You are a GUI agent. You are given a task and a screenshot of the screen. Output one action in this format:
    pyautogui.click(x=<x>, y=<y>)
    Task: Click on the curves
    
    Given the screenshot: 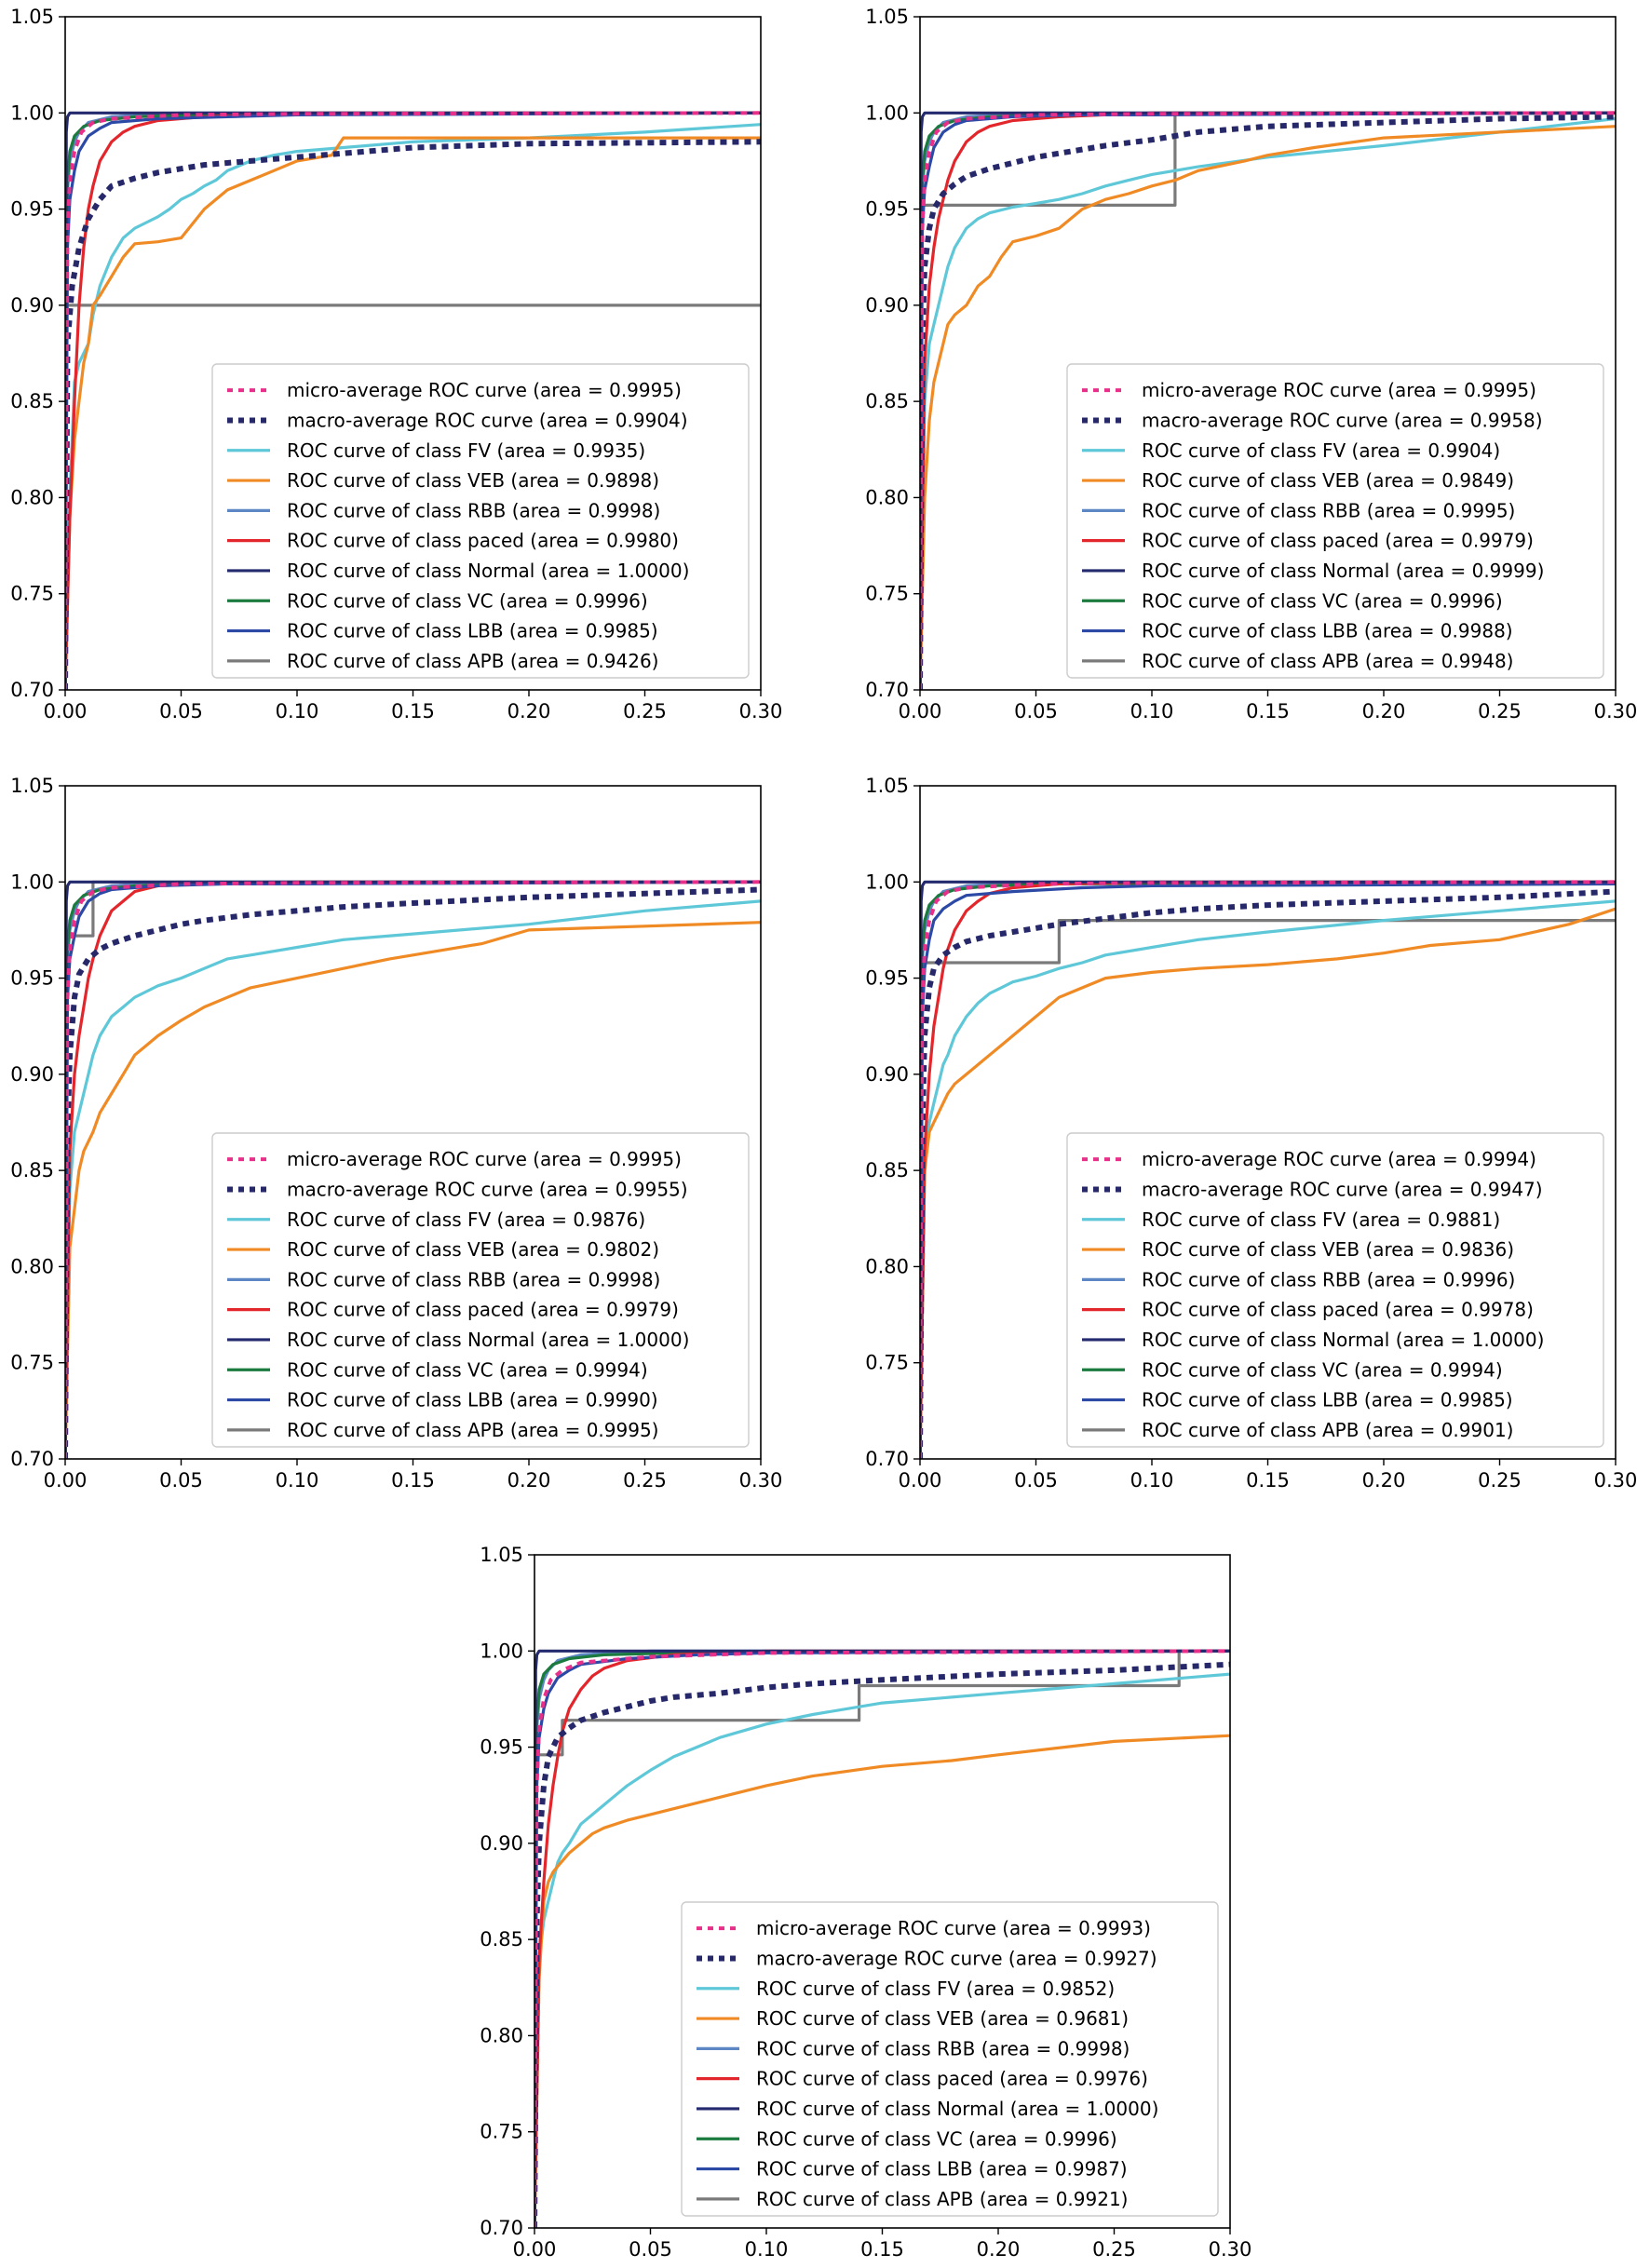 What is the action you would take?
    pyautogui.click(x=413, y=1170)
    